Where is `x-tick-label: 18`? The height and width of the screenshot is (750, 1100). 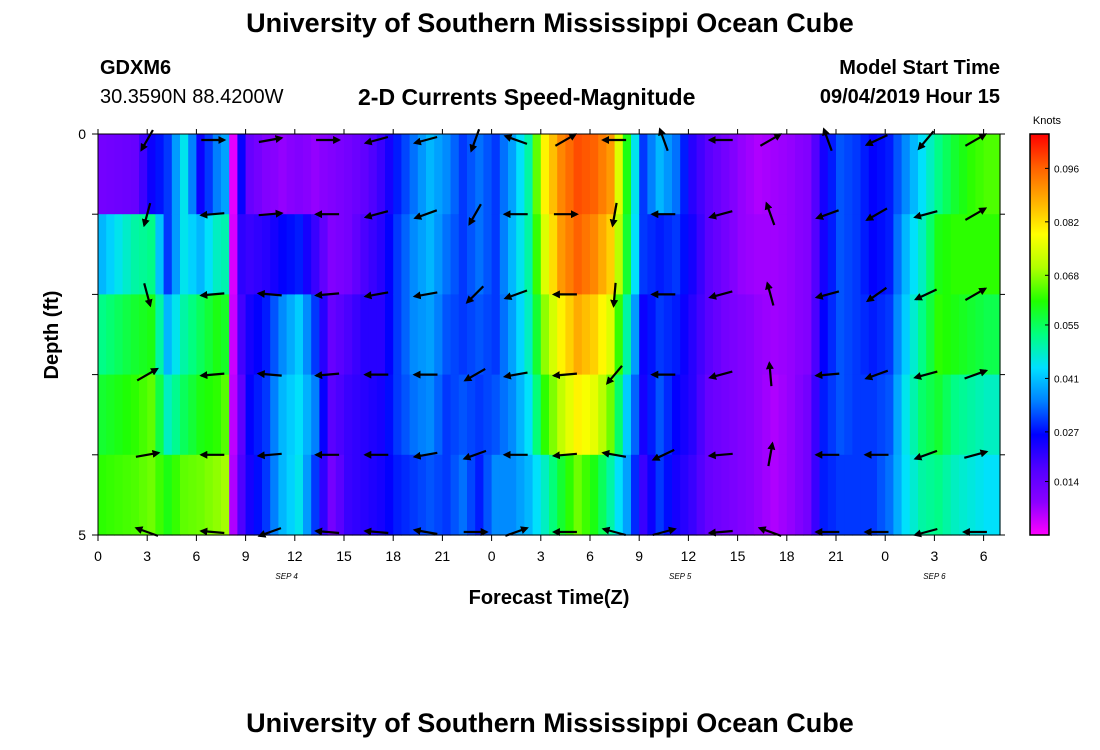 x-tick-label: 18 is located at coordinates (787, 556).